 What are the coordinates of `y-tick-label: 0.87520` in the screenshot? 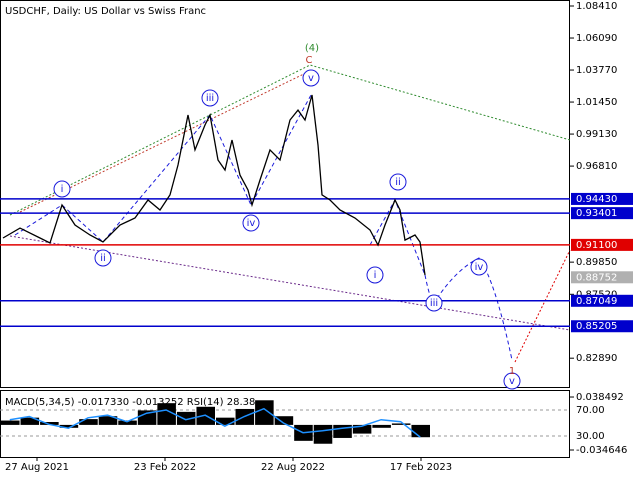 It's located at (596, 294).